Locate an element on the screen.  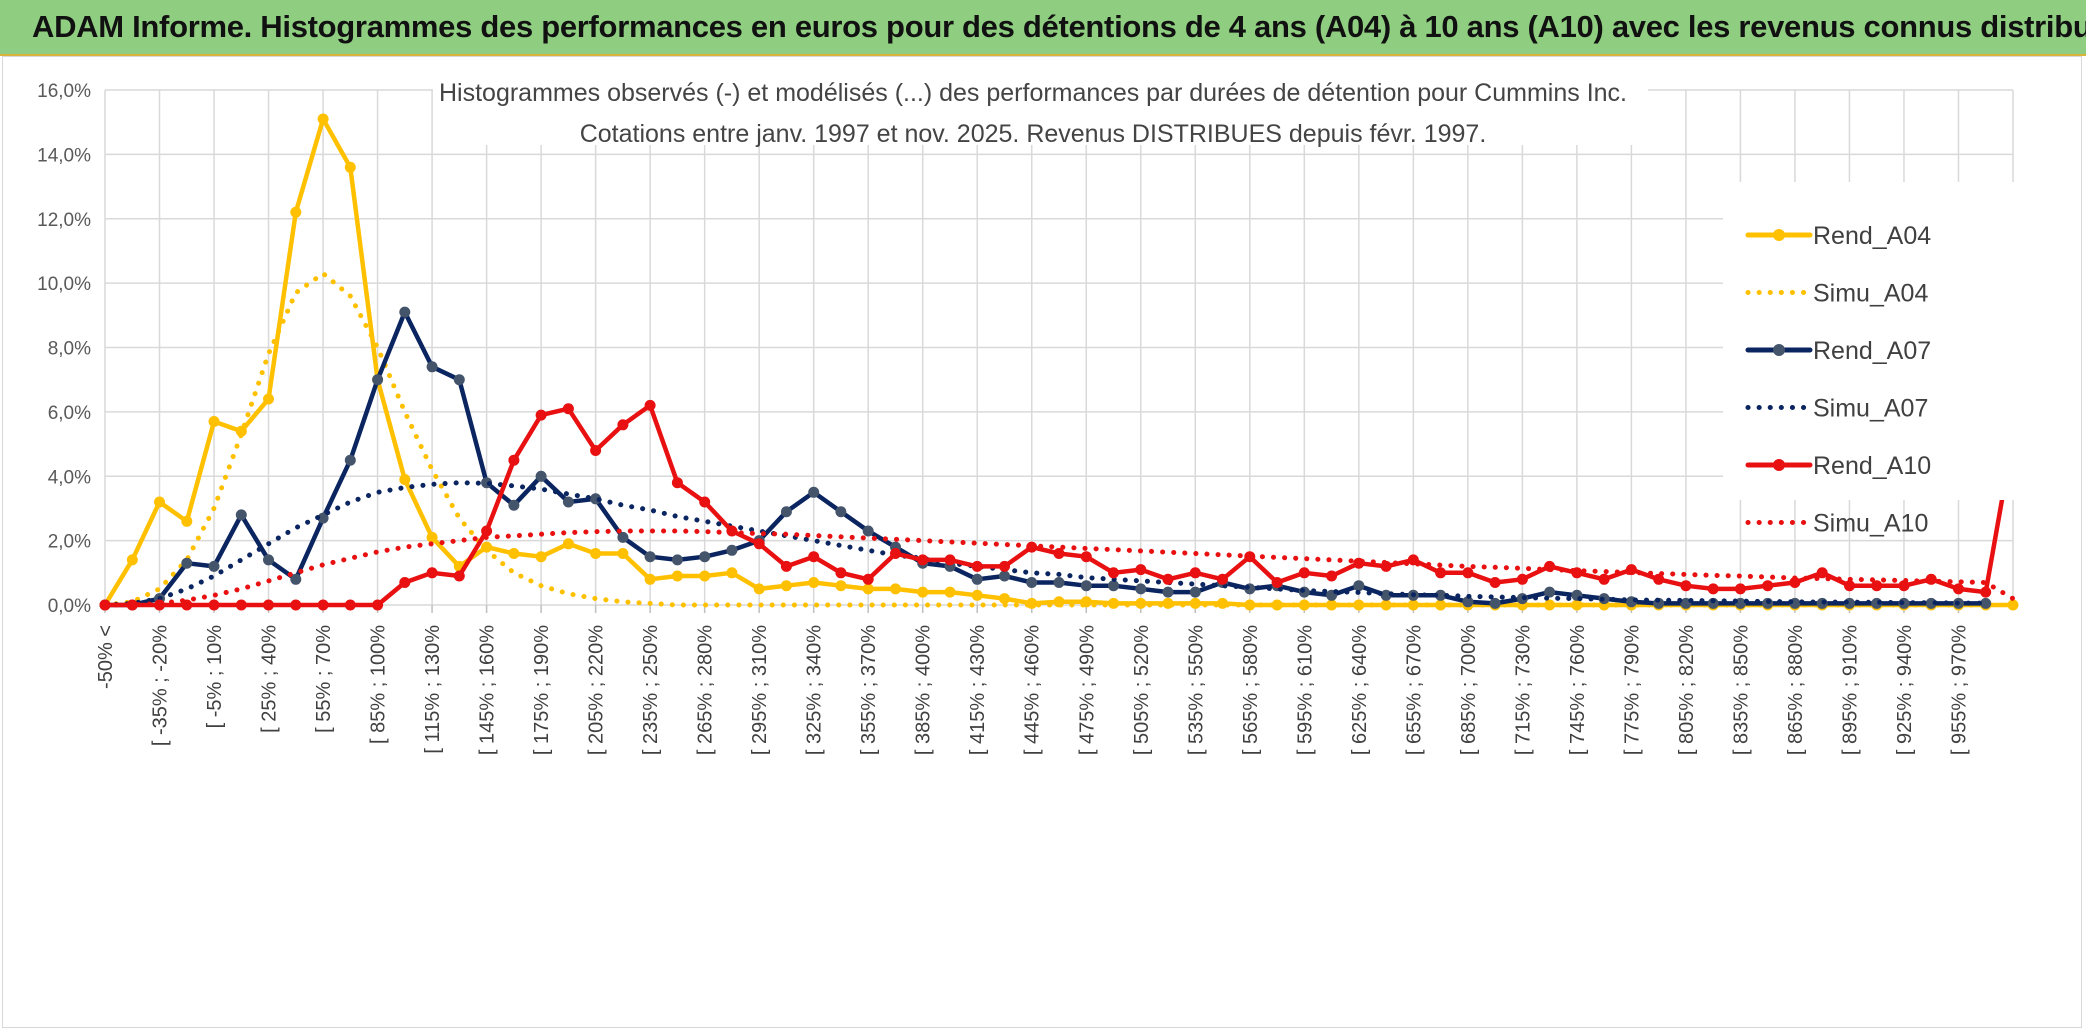
x-tick-label: [ 175% ; 190% is located at coordinates (542, 690).